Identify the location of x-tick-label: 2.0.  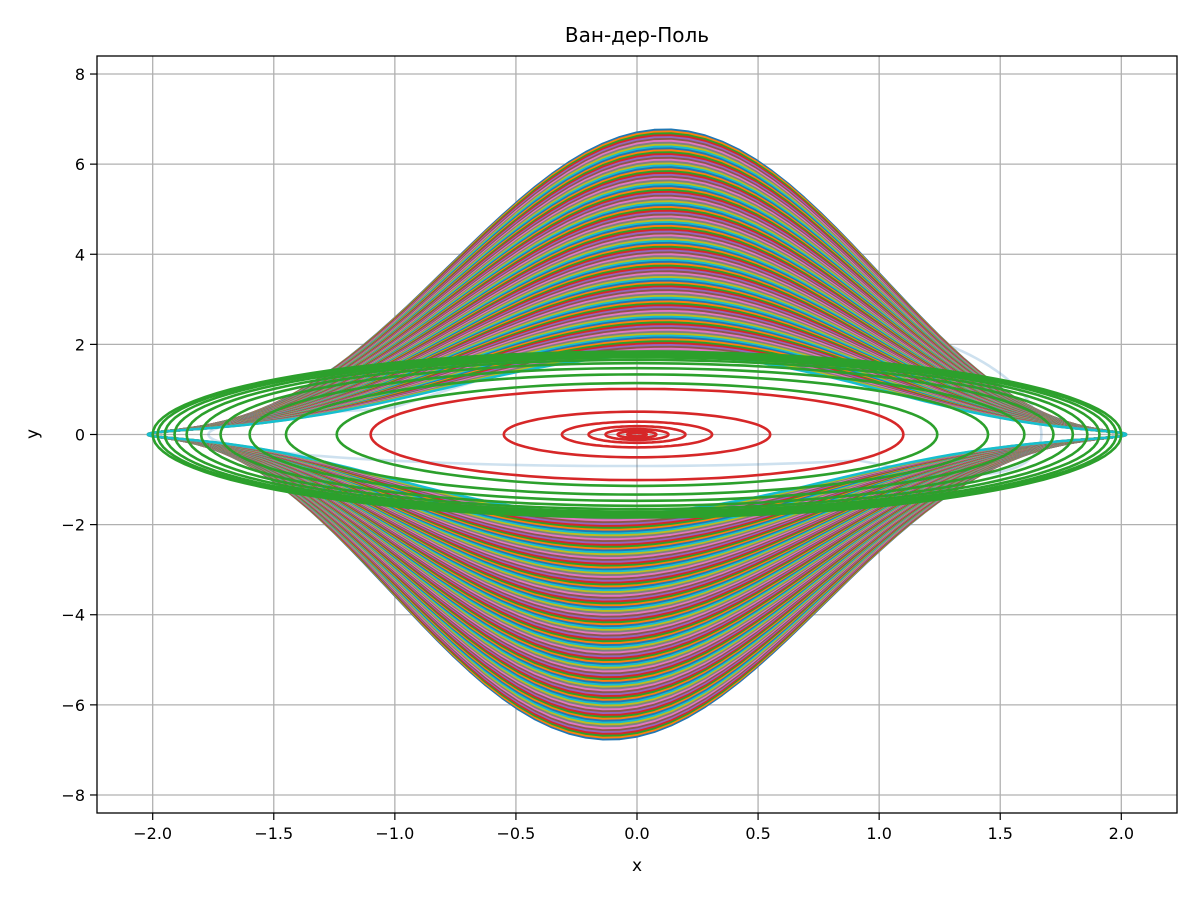
(1121, 833).